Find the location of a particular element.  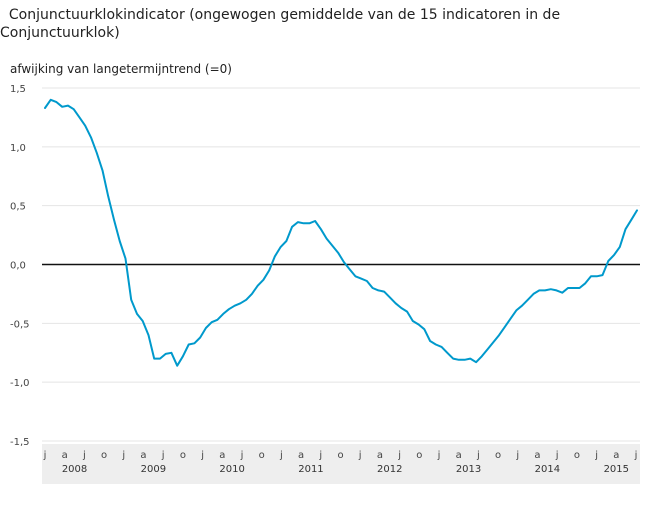

y-axis-label: afwijking van langetermijntrend (=0) is located at coordinates (121, 69).